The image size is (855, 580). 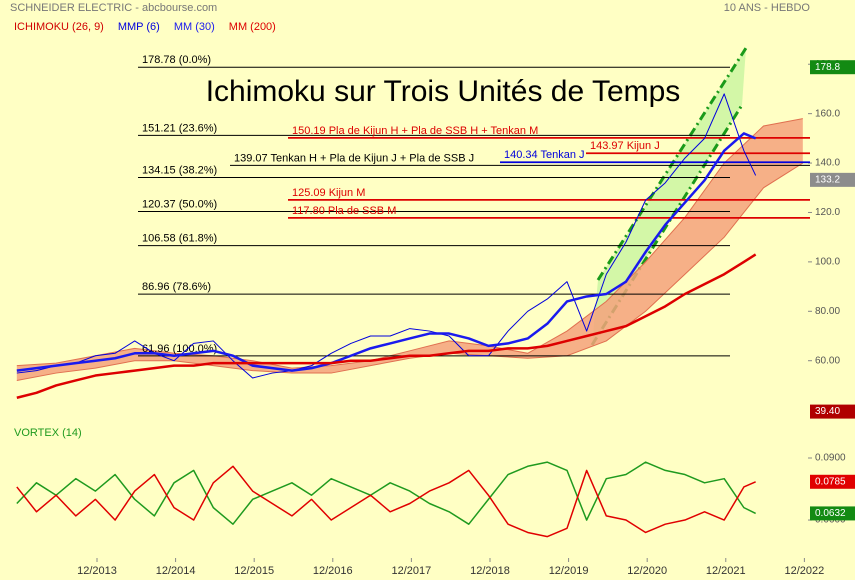 What do you see at coordinates (139, 27) in the screenshot?
I see `legend-entry: MMP (6)` at bounding box center [139, 27].